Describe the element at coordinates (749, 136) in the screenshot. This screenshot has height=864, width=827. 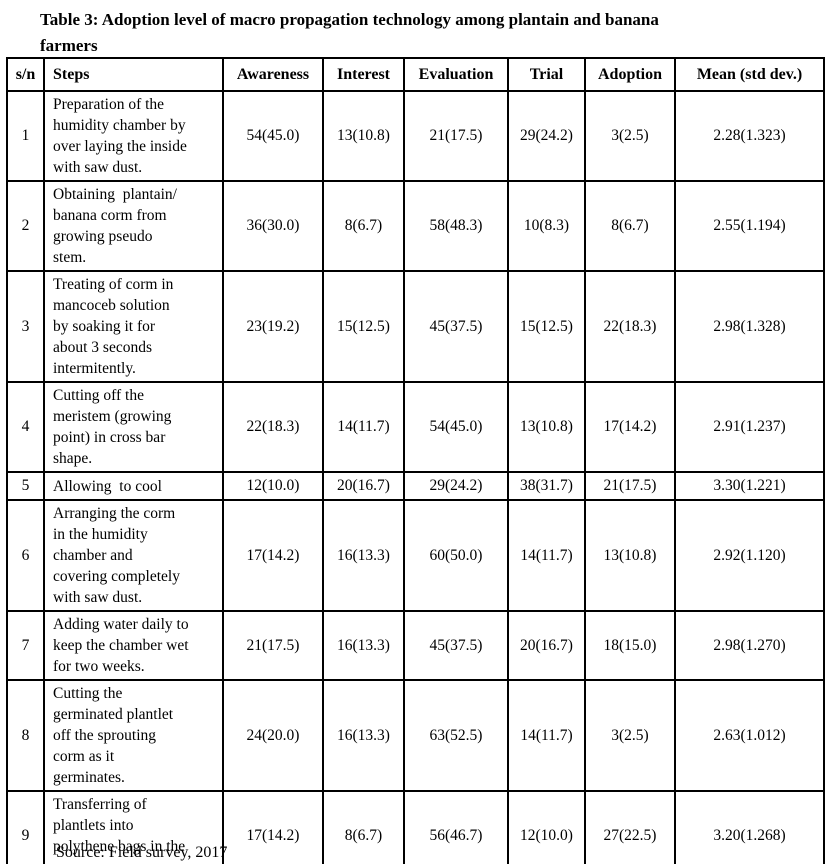
I see `mean-cell: 2.28(1.323)` at that location.